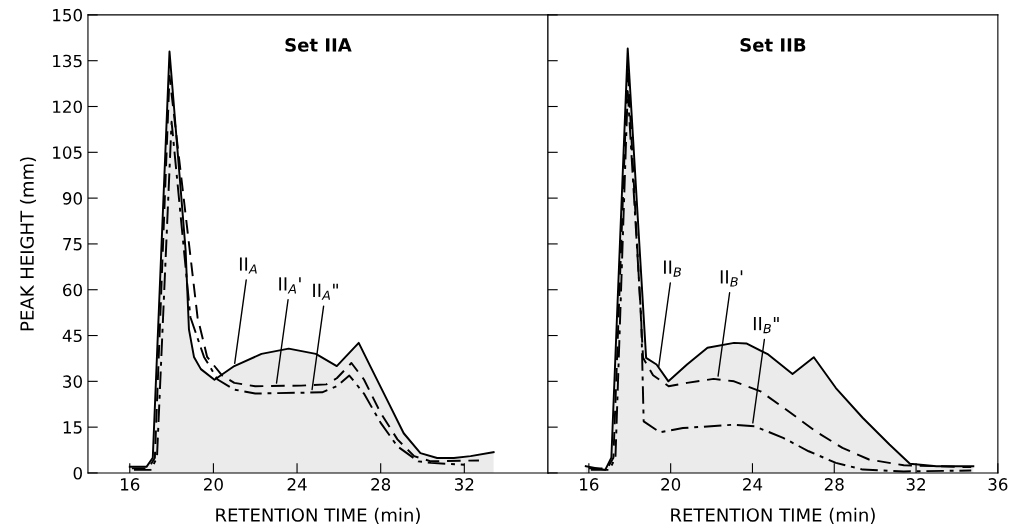  Describe the element at coordinates (72, 336) in the screenshot. I see `y-tick-label: 45` at that location.